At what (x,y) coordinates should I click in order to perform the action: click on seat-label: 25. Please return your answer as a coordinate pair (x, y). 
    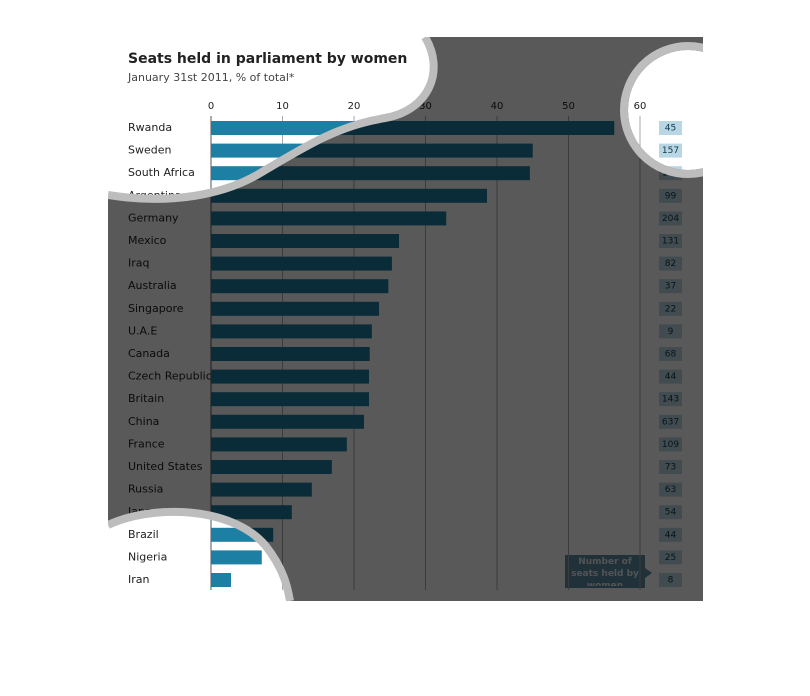
    Looking at the image, I should click on (670, 558).